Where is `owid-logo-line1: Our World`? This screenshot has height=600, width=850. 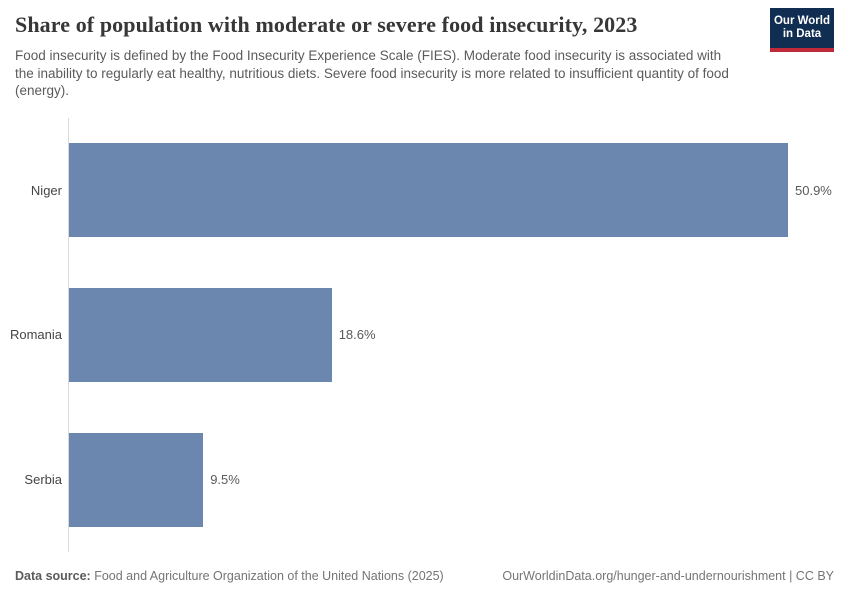
owid-logo-line1: Our World is located at coordinates (801, 21).